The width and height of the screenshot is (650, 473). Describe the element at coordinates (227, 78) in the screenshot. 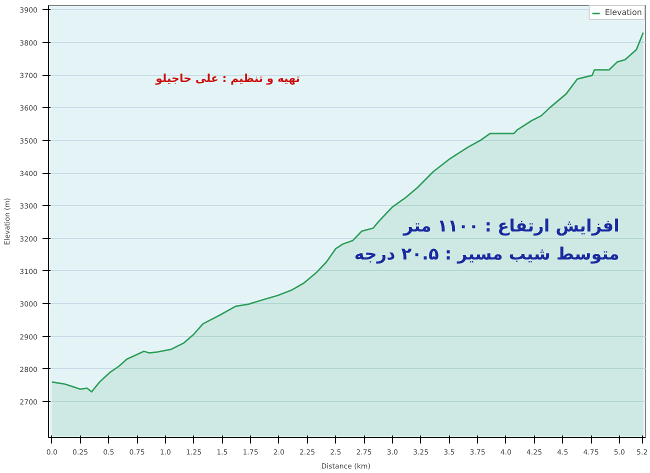

I see `annotation: تهیه و تنظیم : علی حاجیلو` at that location.